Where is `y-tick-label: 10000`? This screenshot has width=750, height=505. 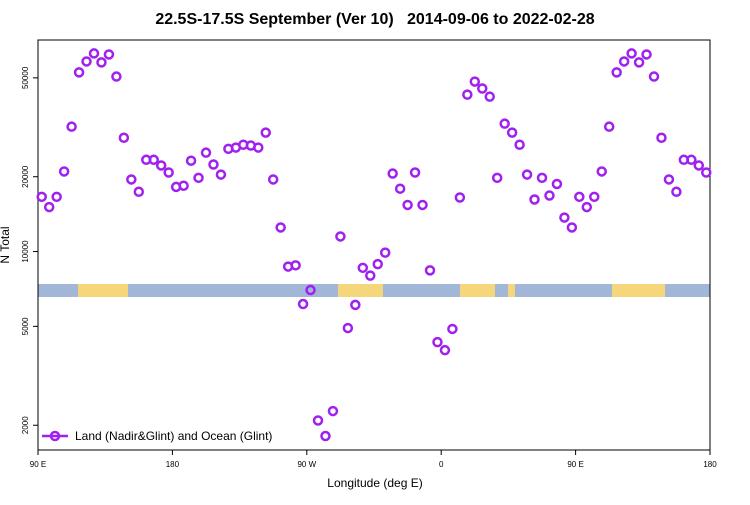
y-tick-label: 10000 is located at coordinates (25, 251).